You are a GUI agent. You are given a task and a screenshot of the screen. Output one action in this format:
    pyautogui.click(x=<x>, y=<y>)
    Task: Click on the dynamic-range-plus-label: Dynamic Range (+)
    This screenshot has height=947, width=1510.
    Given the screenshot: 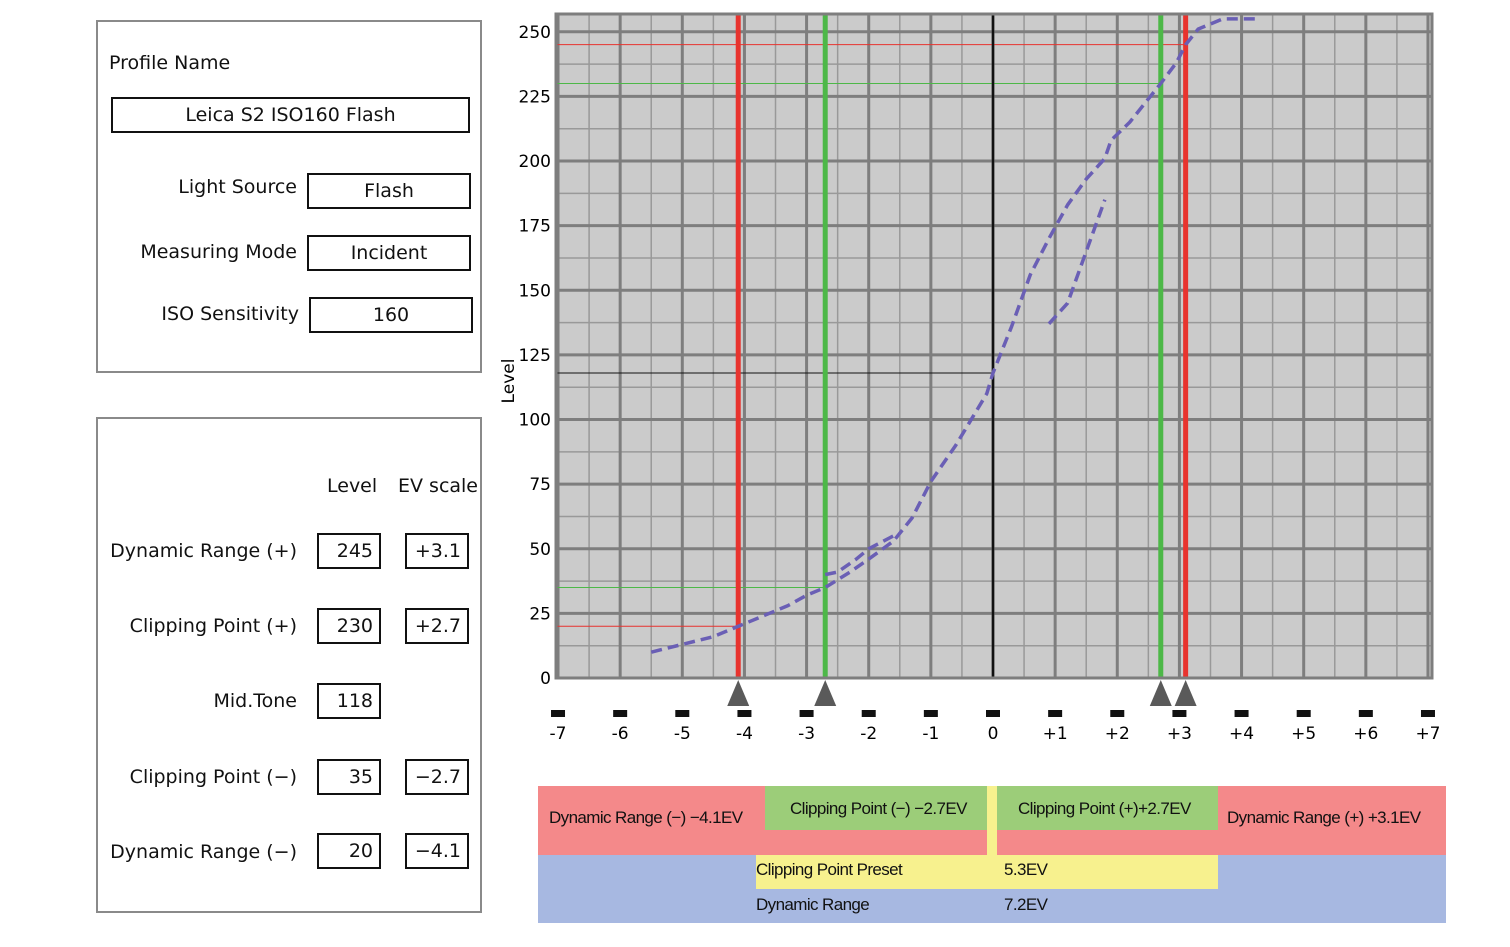 What is the action you would take?
    pyautogui.click(x=203, y=551)
    